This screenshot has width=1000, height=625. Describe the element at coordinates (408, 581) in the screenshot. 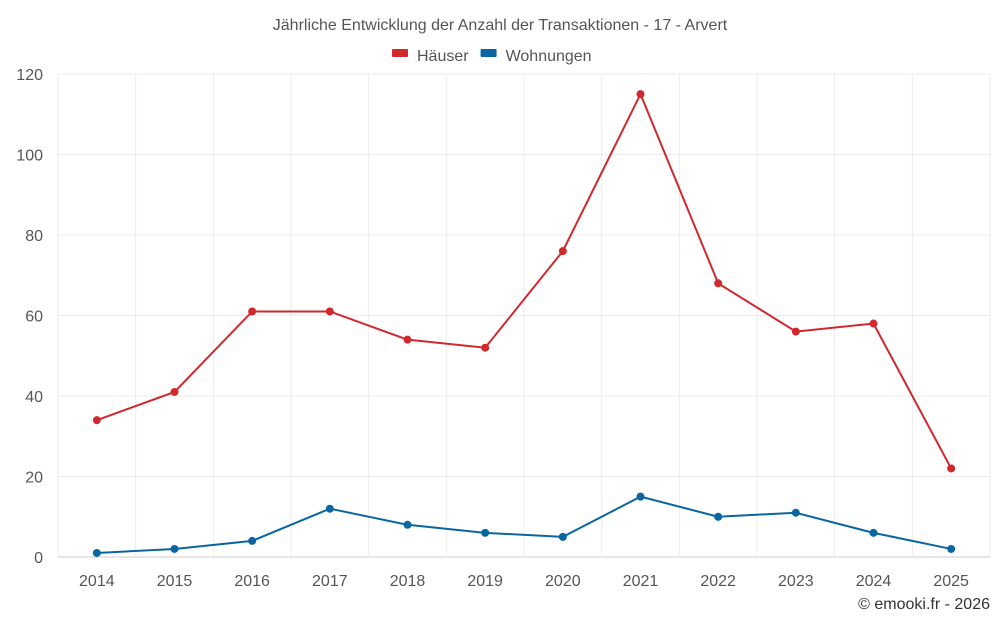

I see `x-tick-label: 2018` at that location.